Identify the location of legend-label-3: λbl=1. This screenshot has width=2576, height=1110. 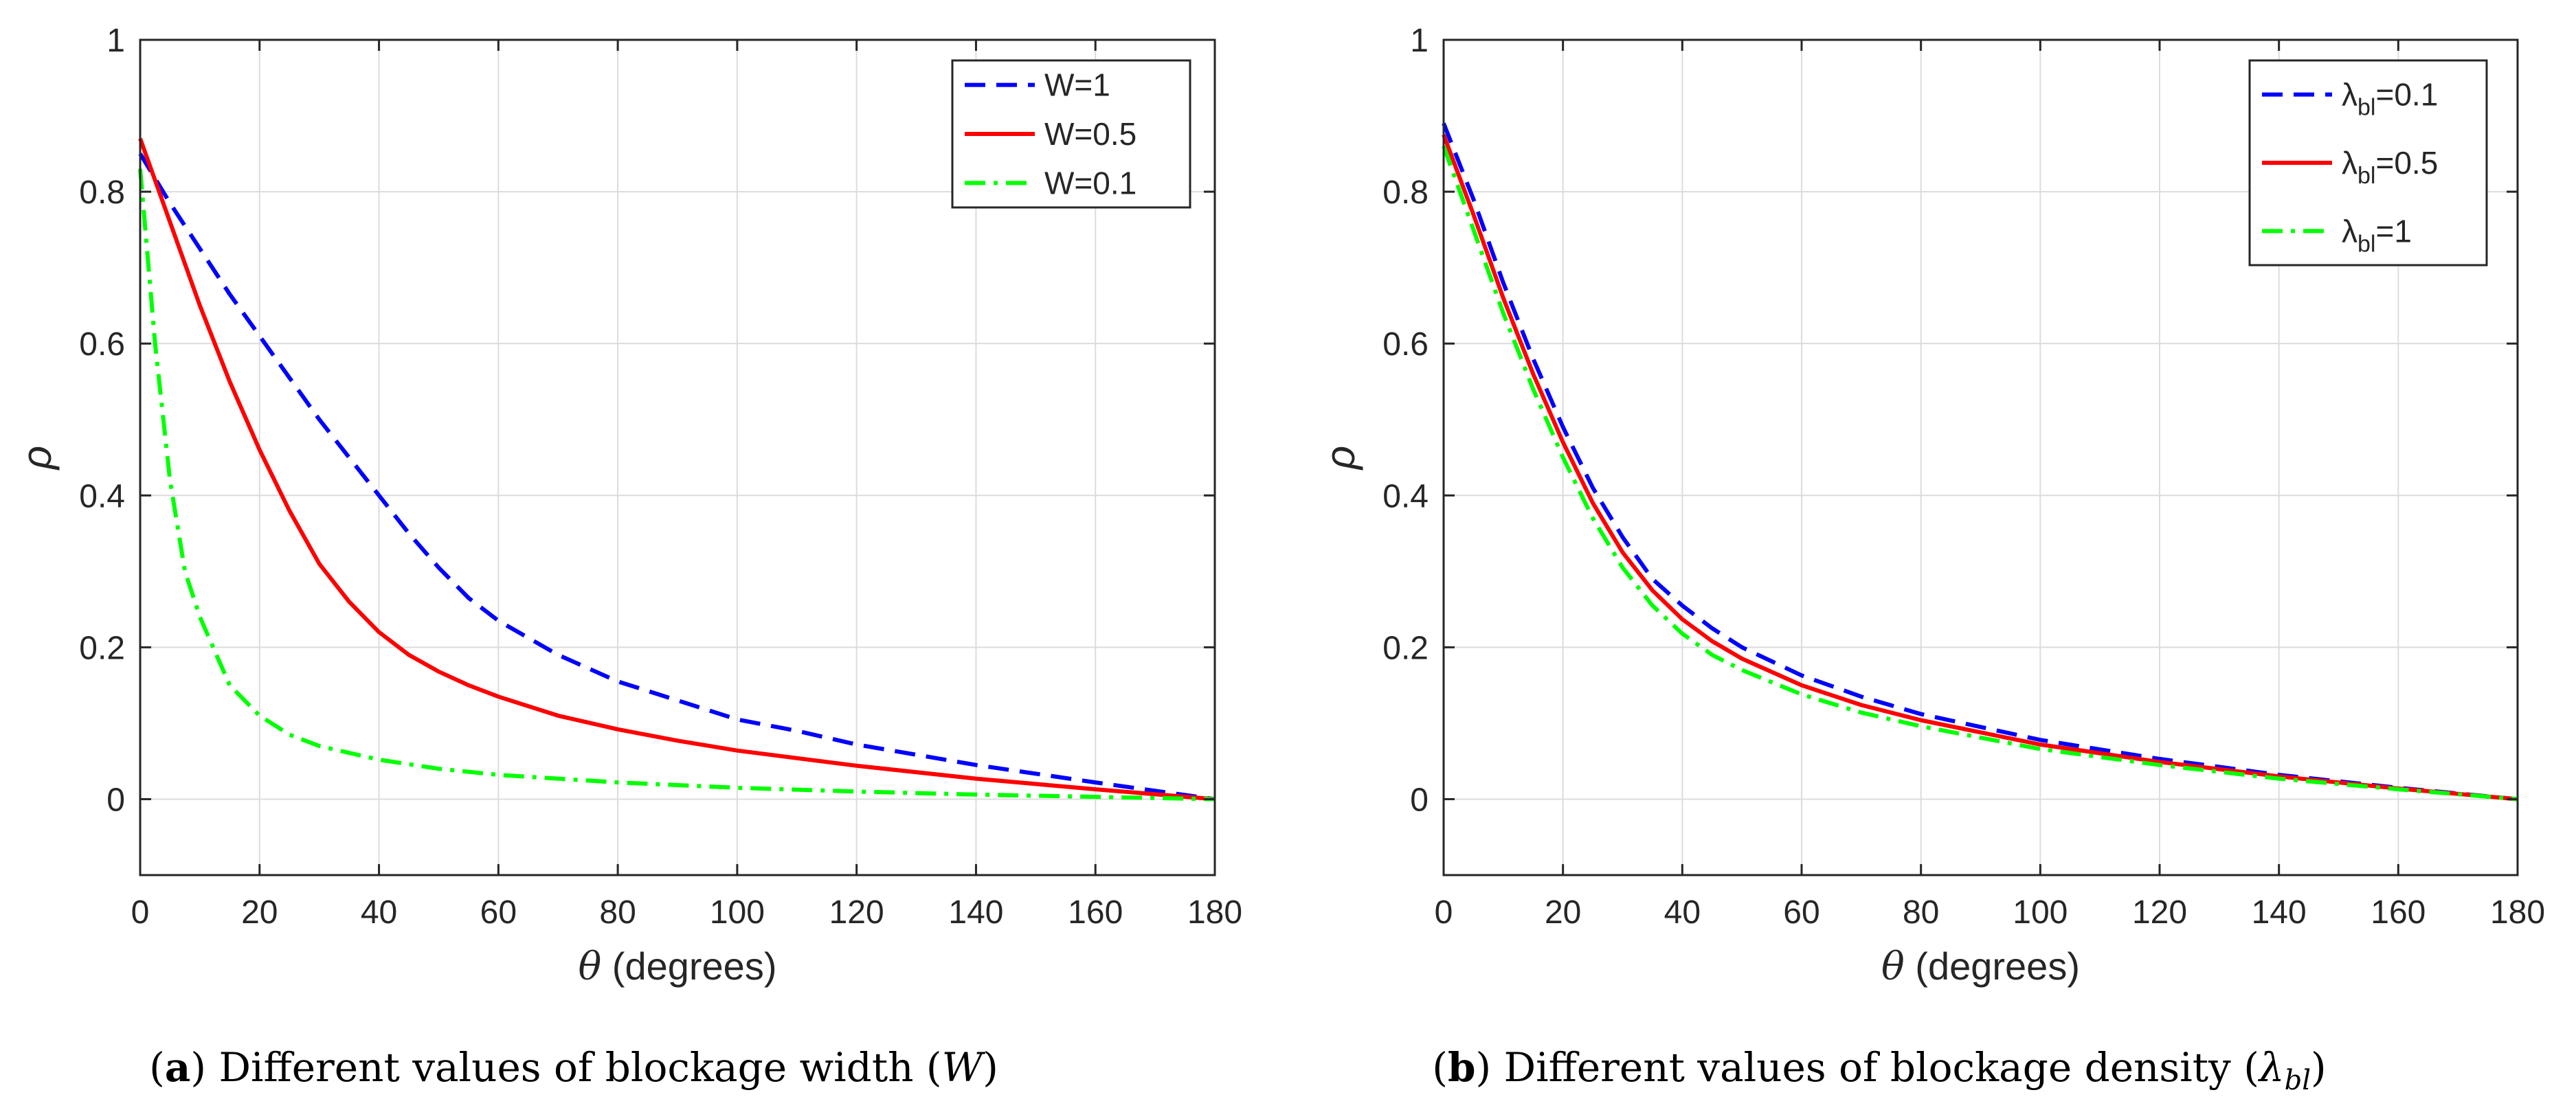
(2377, 235).